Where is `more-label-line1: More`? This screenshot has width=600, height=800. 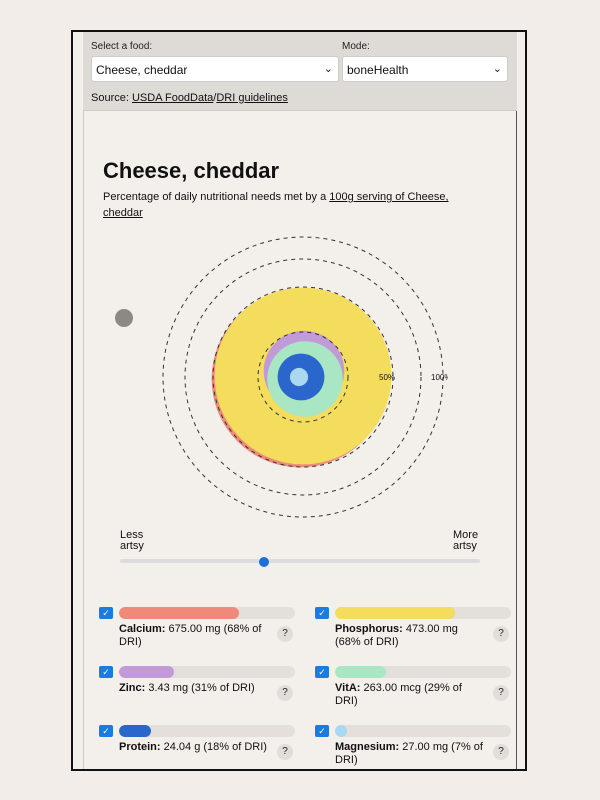 more-label-line1: More is located at coordinates (466, 535).